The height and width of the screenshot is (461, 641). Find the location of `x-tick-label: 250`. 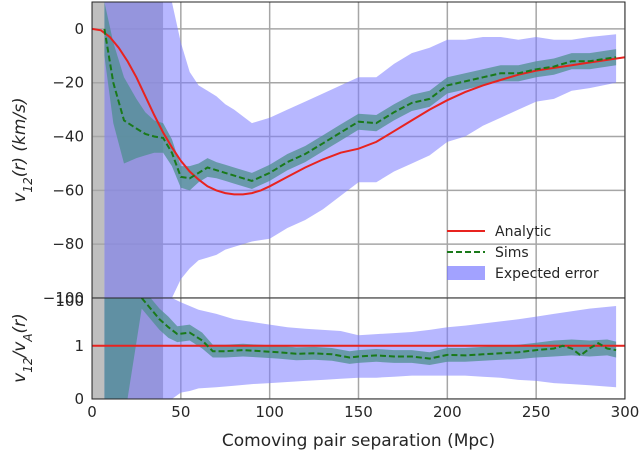

x-tick-label: 250 is located at coordinates (536, 412).